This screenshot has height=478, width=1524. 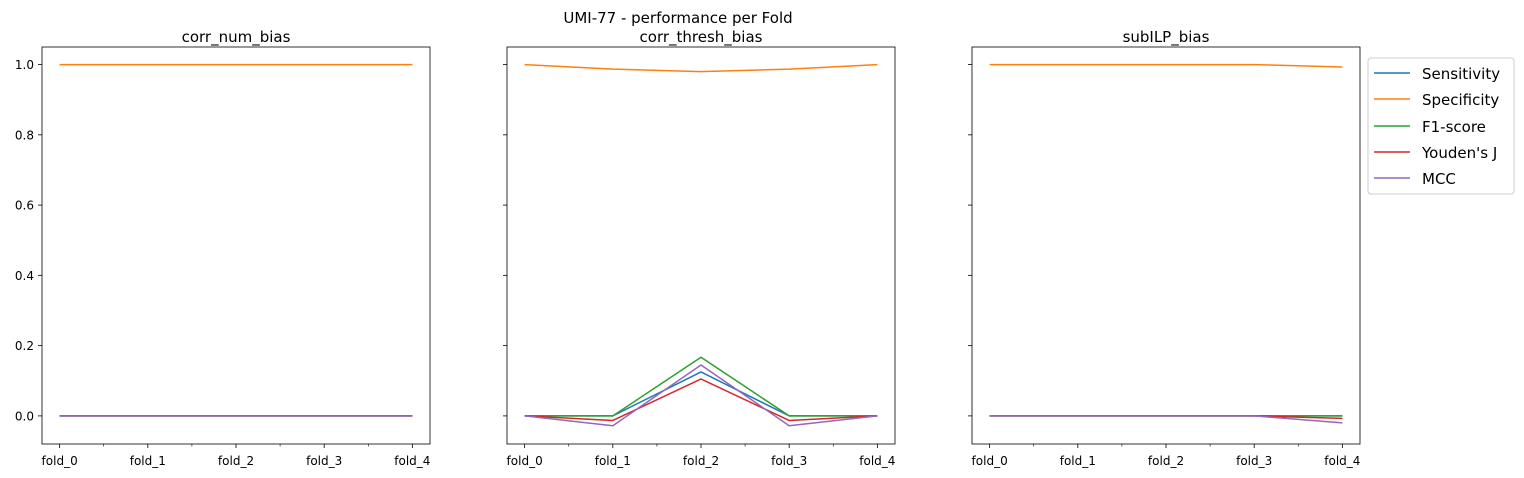 What do you see at coordinates (701, 37) in the screenshot?
I see `subplot-title: corr_thresh_bias` at bounding box center [701, 37].